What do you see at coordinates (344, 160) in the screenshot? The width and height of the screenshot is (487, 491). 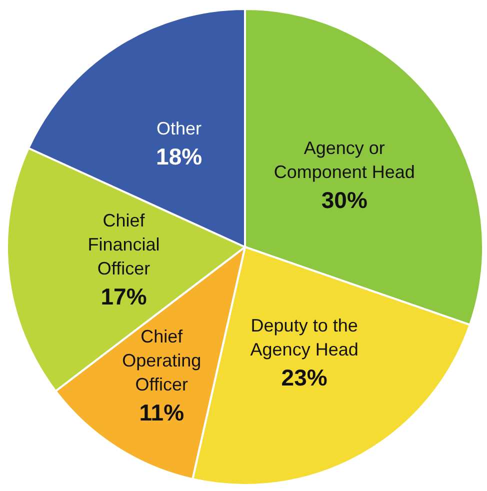 I see `slice-label: Agency or Component Head` at bounding box center [344, 160].